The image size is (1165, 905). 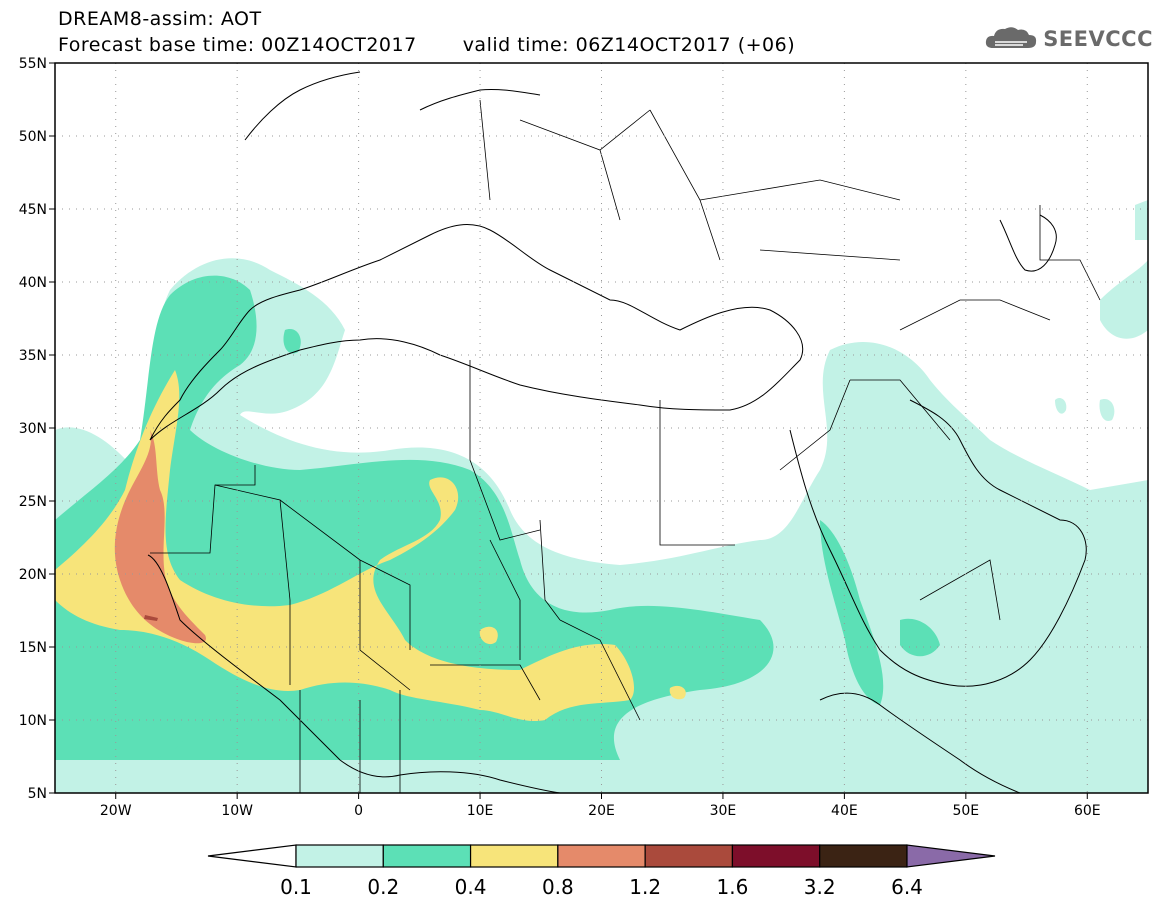 What do you see at coordinates (33, 137) in the screenshot?
I see `lat-tick-label: 50N` at bounding box center [33, 137].